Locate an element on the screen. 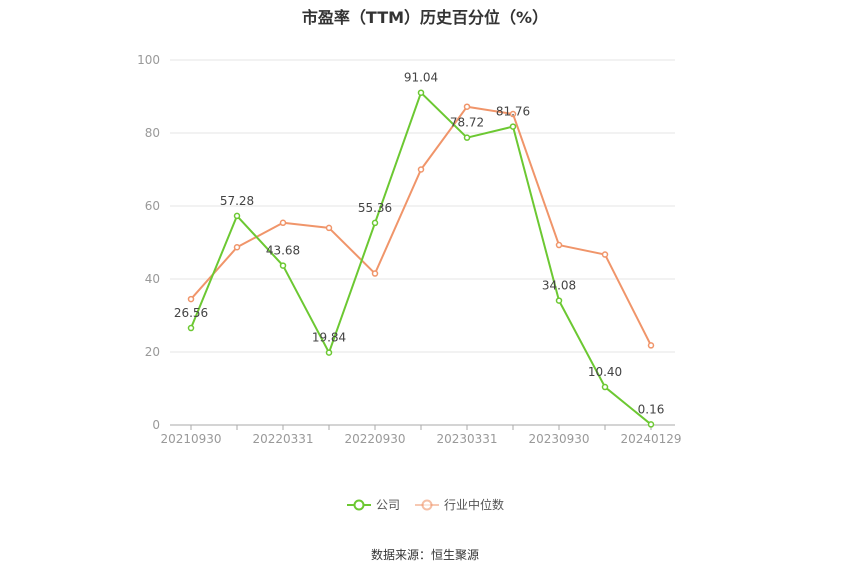 The image size is (850, 575). x-tick-label: 20230331 is located at coordinates (466, 439).